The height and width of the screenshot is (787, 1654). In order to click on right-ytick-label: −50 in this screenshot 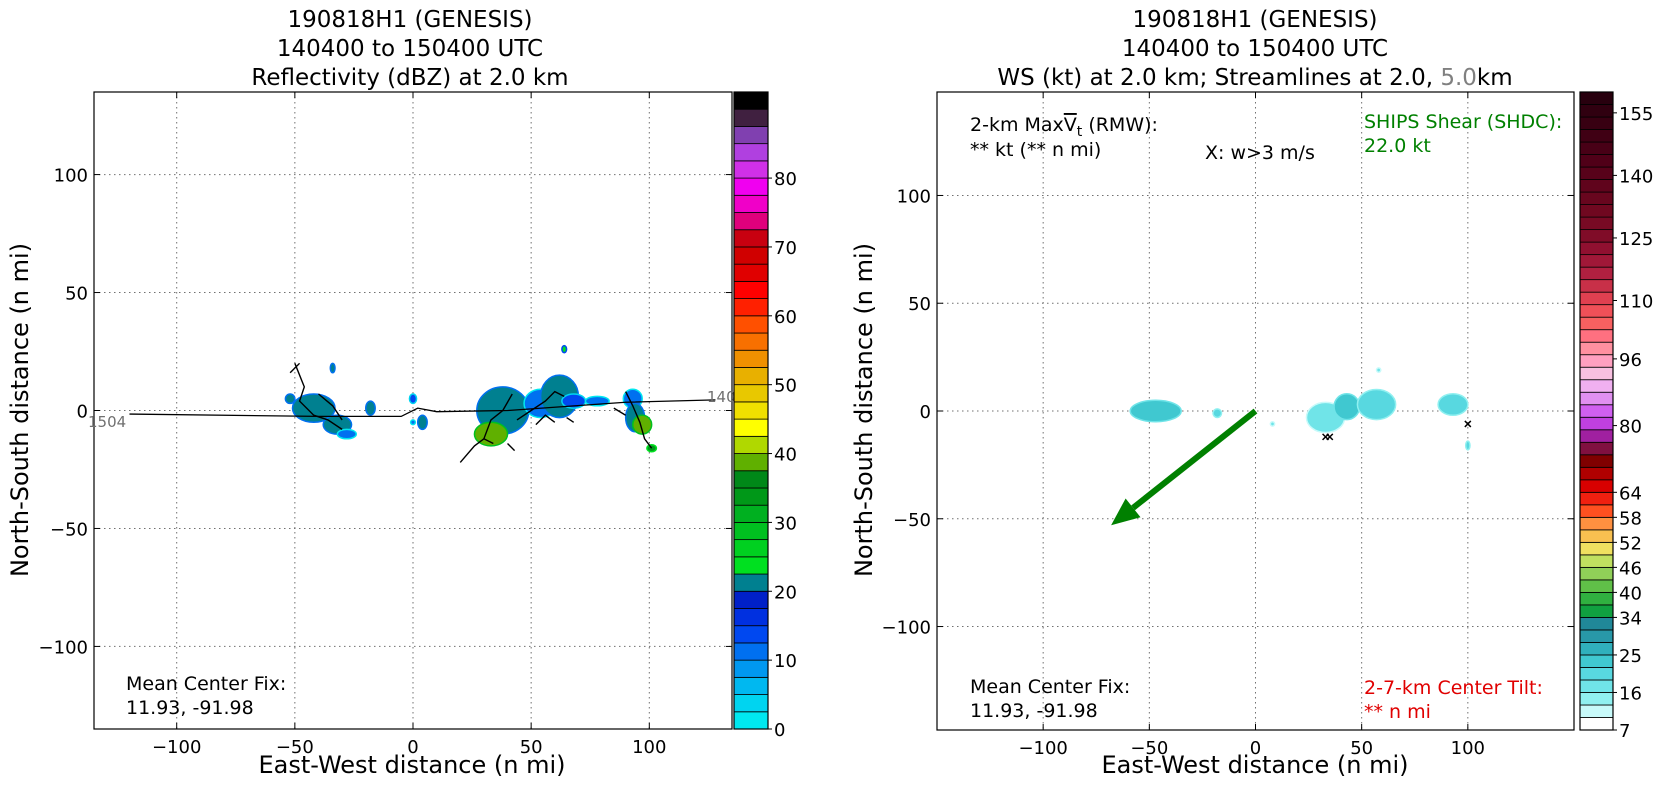, I will do `click(912, 520)`.